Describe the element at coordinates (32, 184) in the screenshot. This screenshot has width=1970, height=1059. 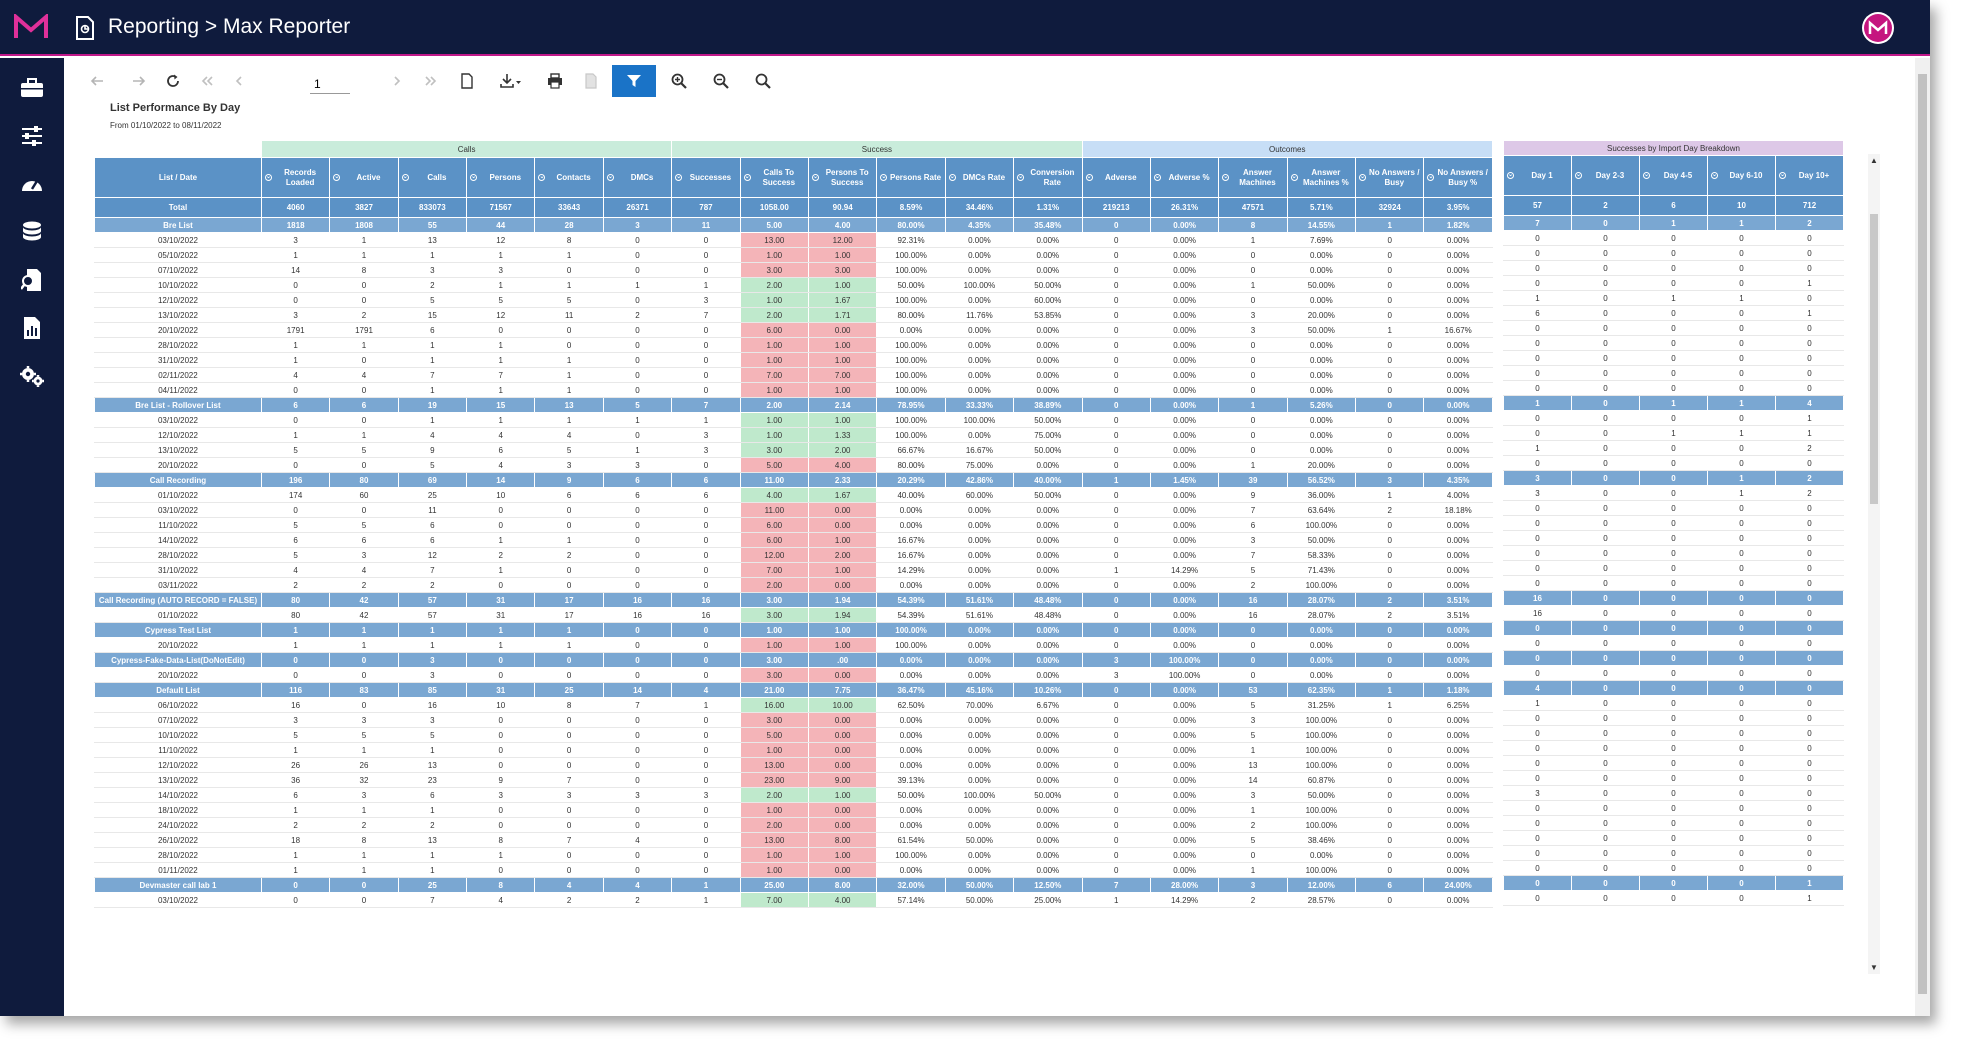
I see `sidebar-item-dashboard` at that location.